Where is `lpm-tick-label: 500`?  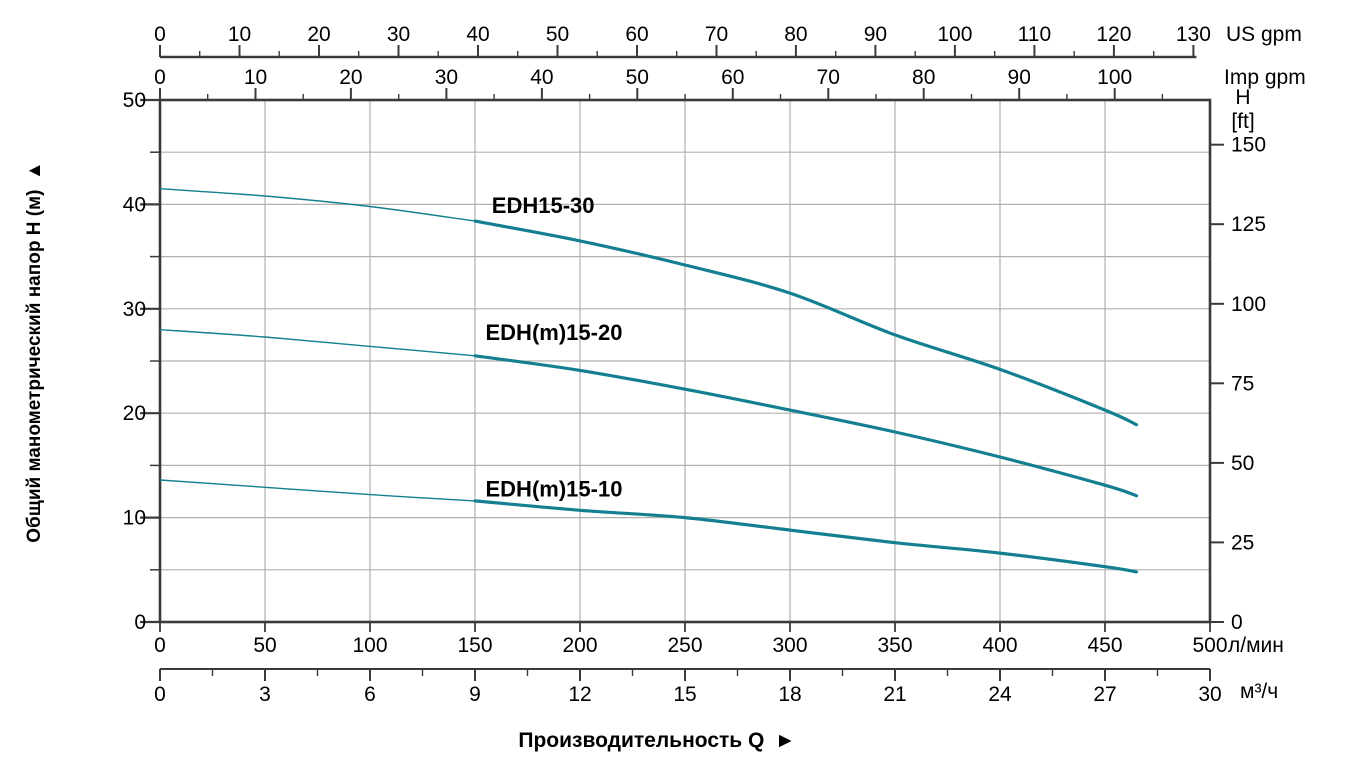
lpm-tick-label: 500 is located at coordinates (1209, 645).